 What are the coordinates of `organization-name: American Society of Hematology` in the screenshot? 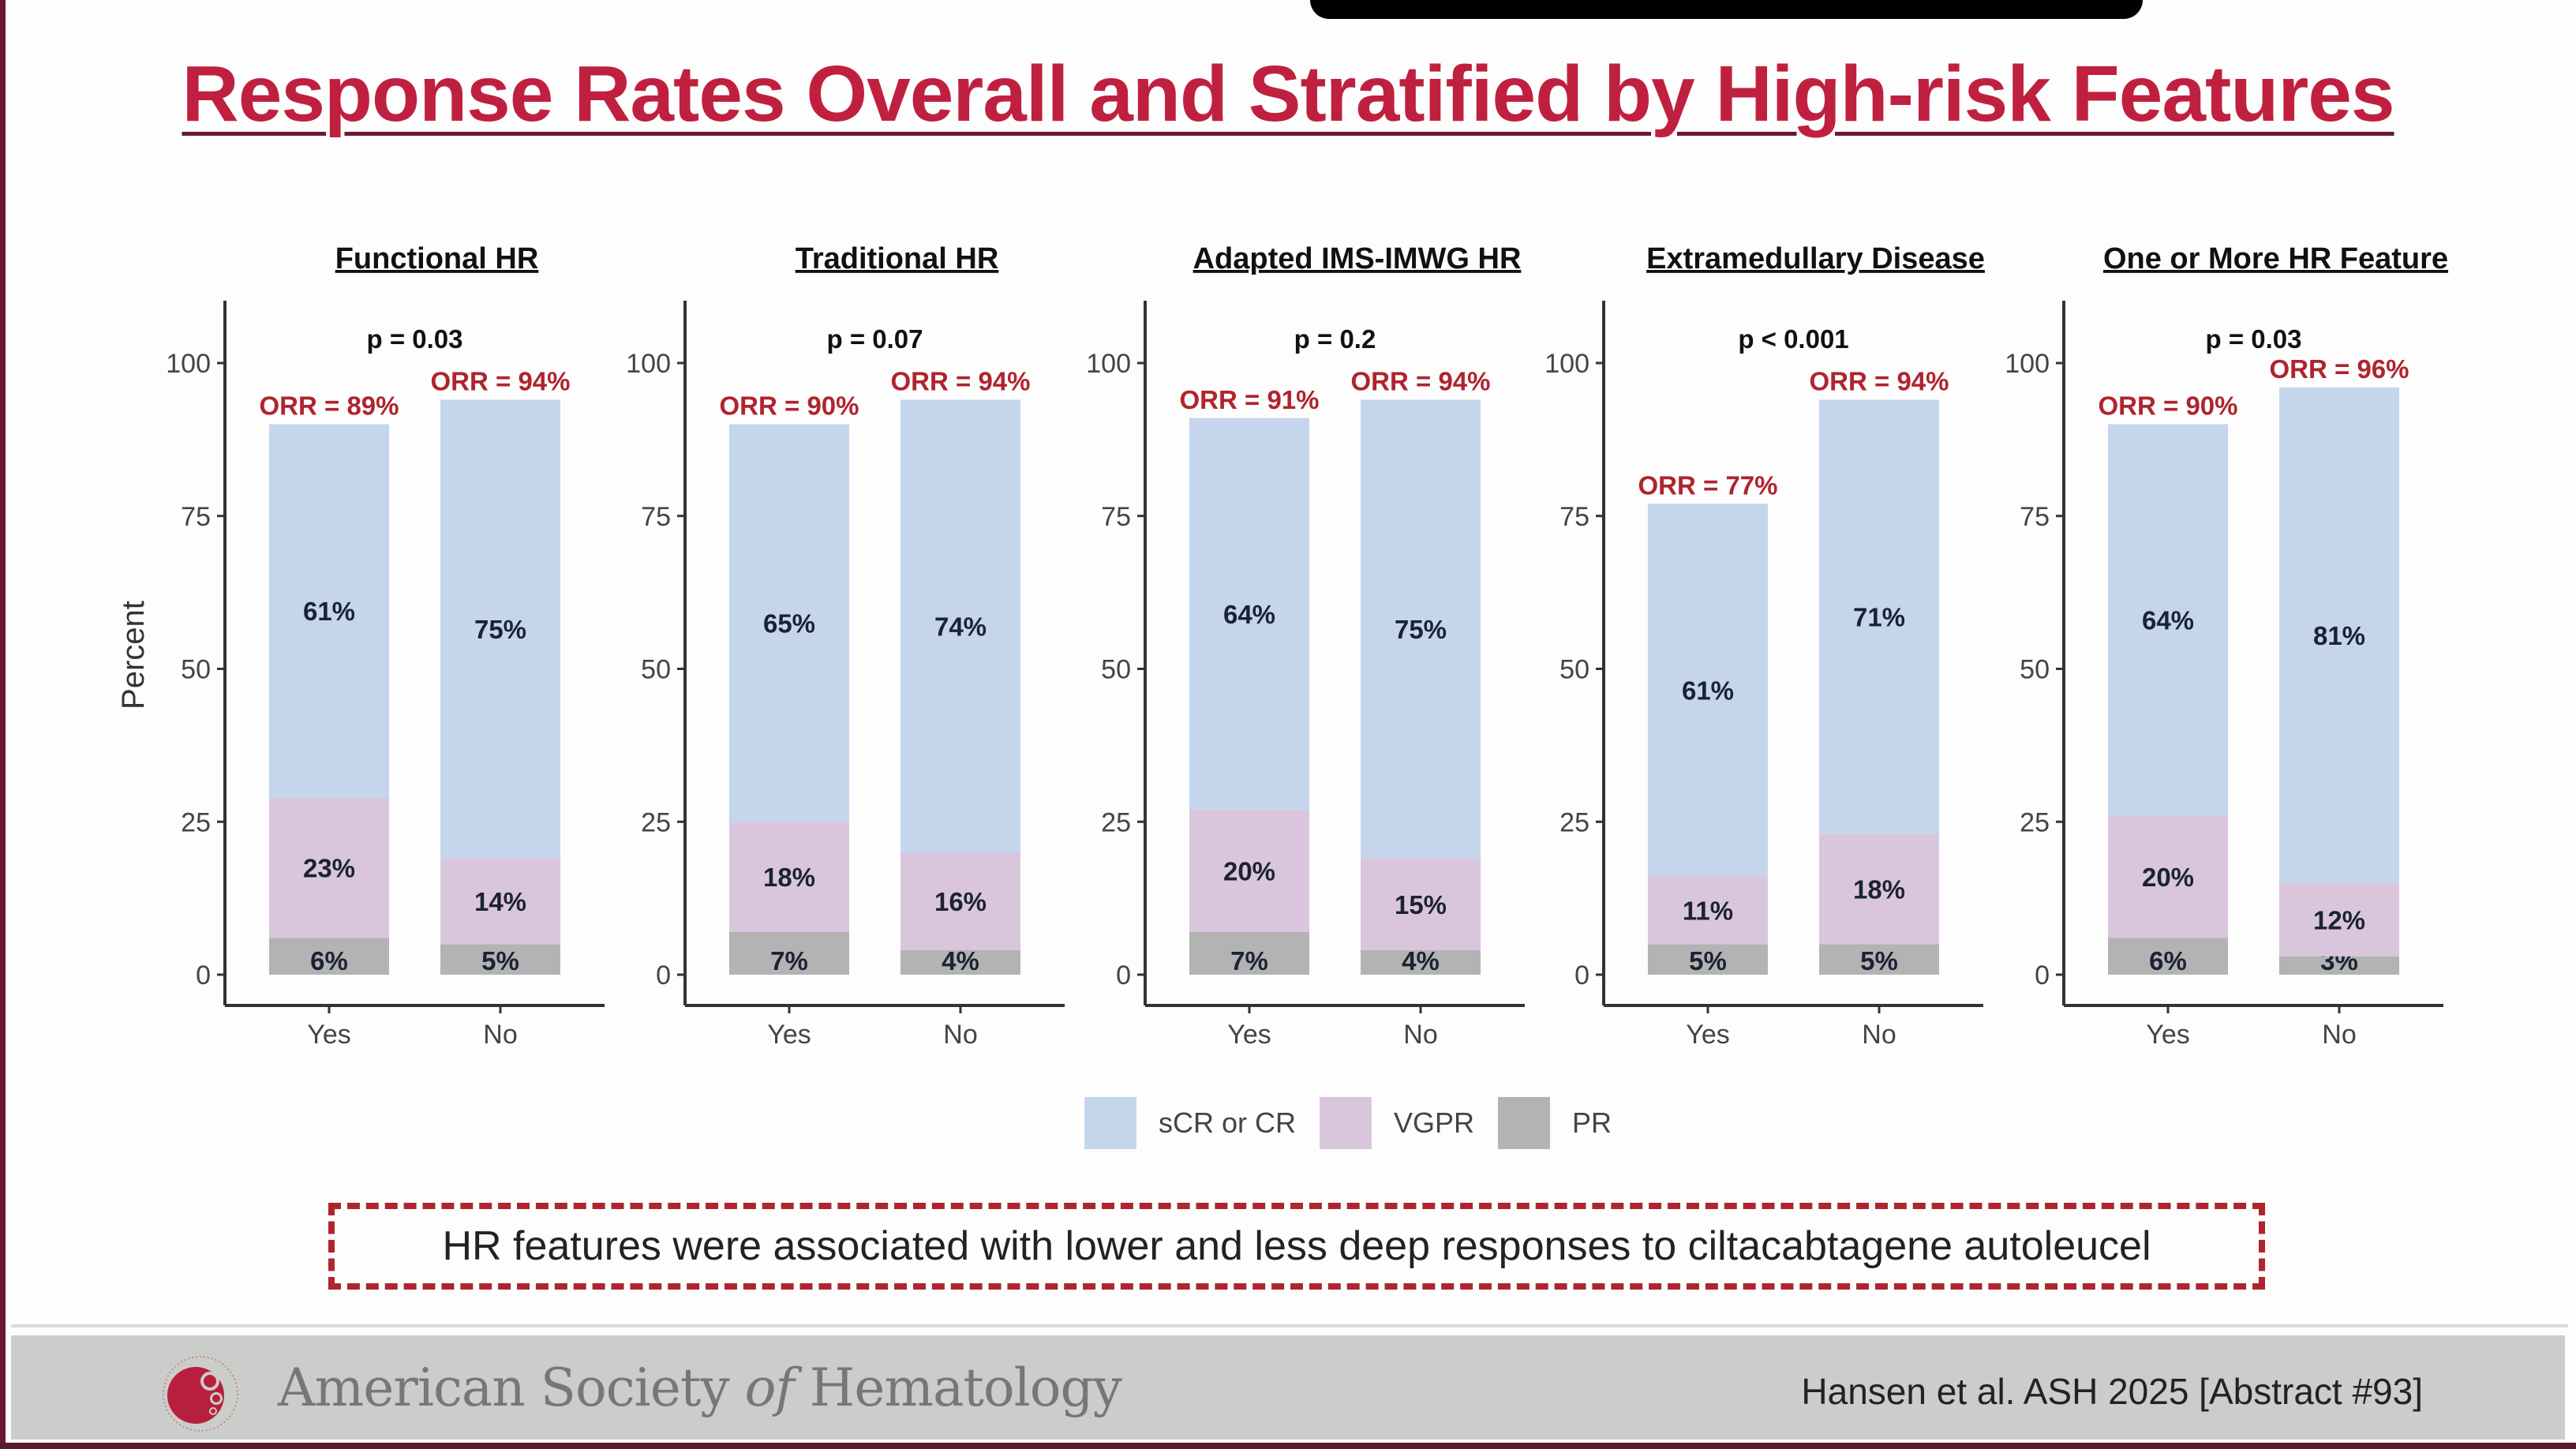 It's located at (700, 1387).